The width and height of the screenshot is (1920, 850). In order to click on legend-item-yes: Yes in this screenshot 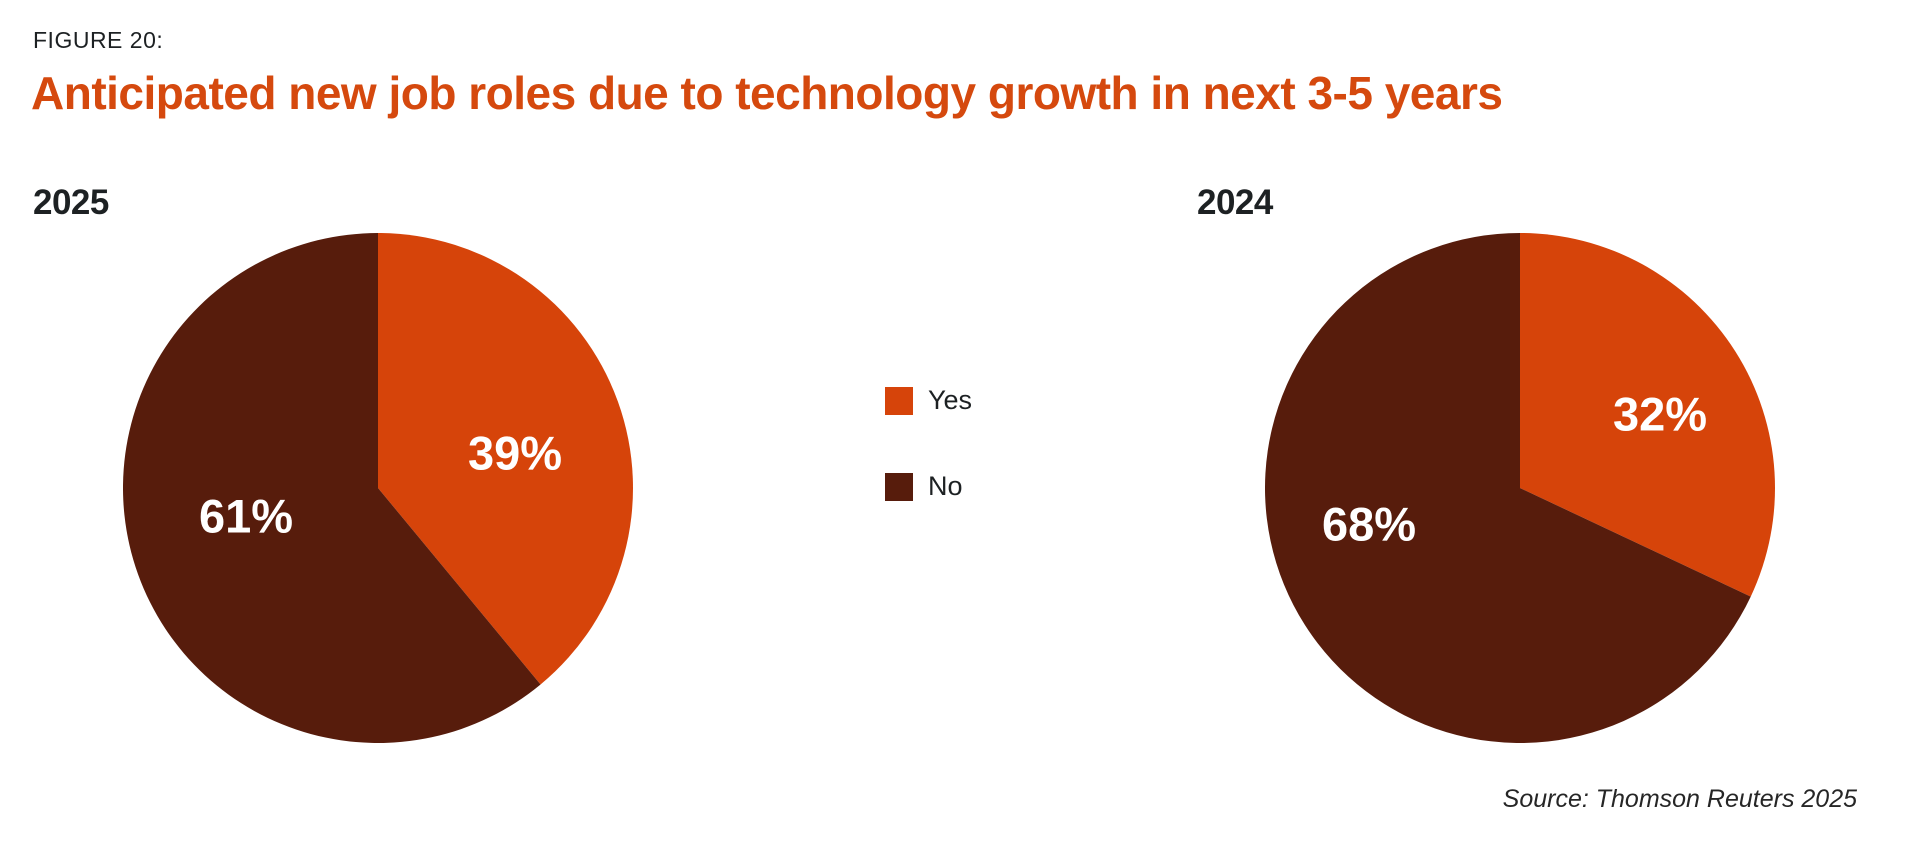, I will do `click(928, 400)`.